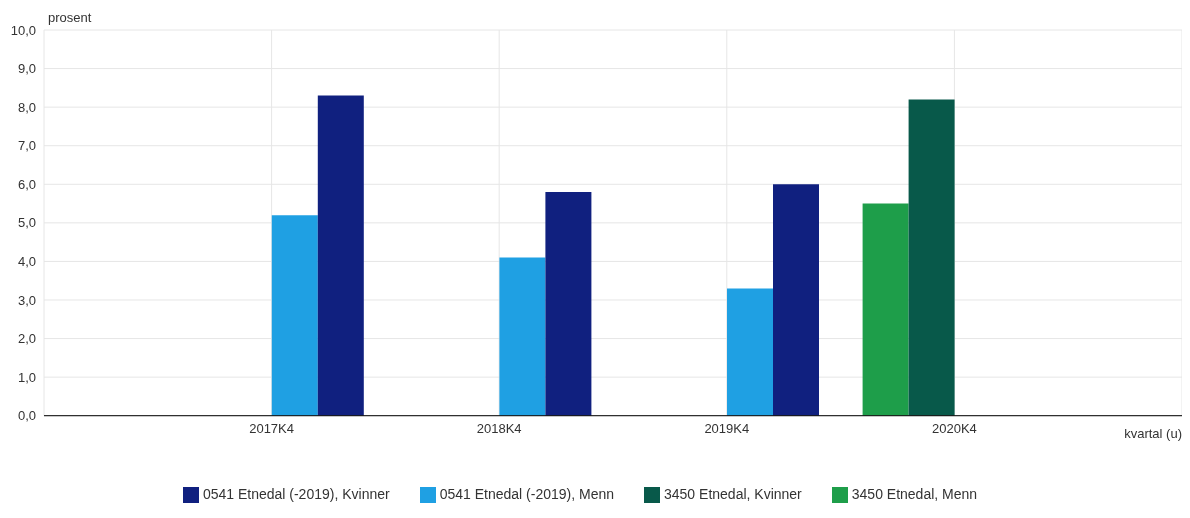 The height and width of the screenshot is (518, 1190). What do you see at coordinates (26, 146) in the screenshot?
I see `y-tick-label: 7,0` at bounding box center [26, 146].